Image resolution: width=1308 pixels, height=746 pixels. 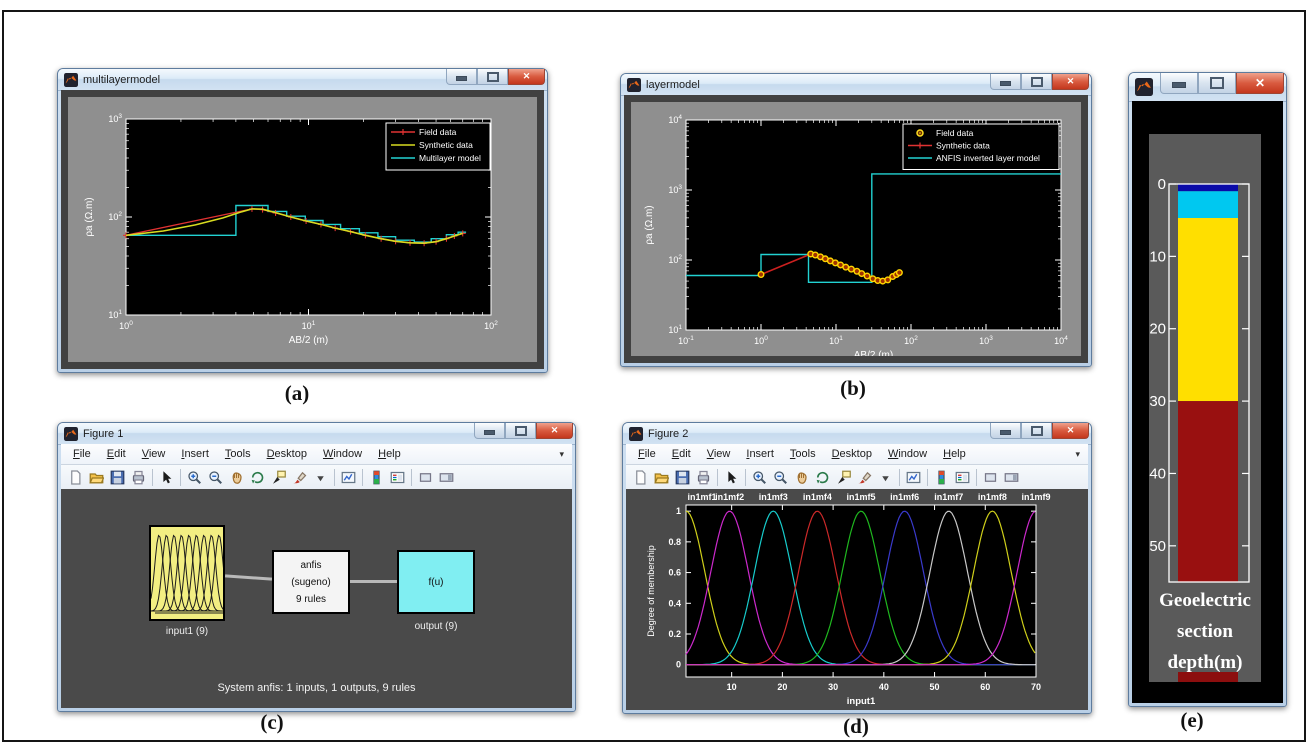 I want to click on titlebar-figure1: Figure 1 ✕, so click(x=316, y=434).